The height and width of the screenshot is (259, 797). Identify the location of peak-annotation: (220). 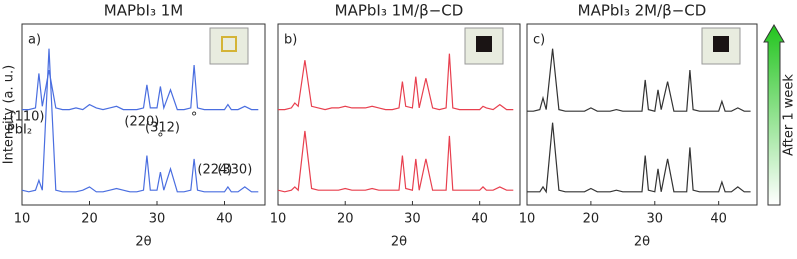
(141, 122).